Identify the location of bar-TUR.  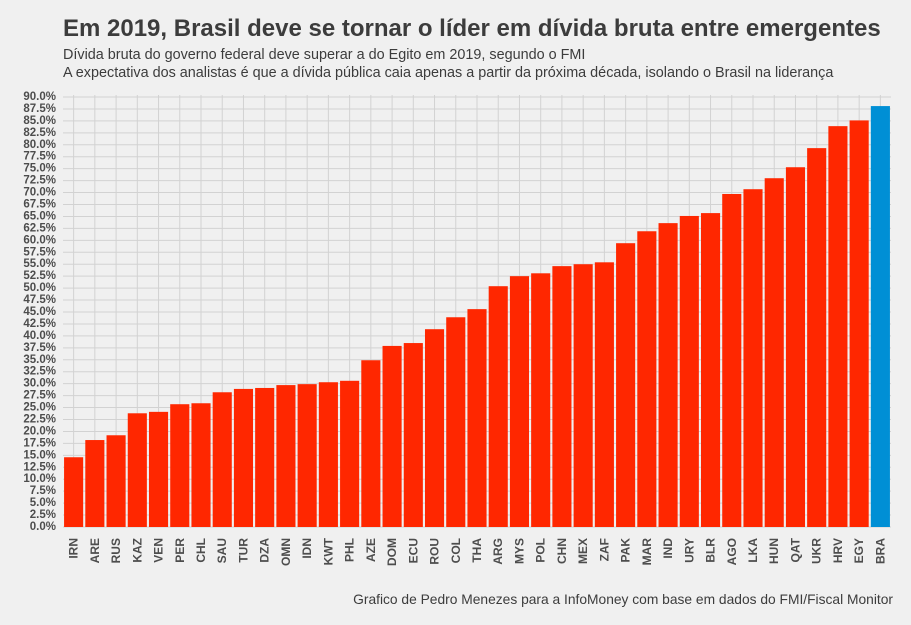
(243, 457).